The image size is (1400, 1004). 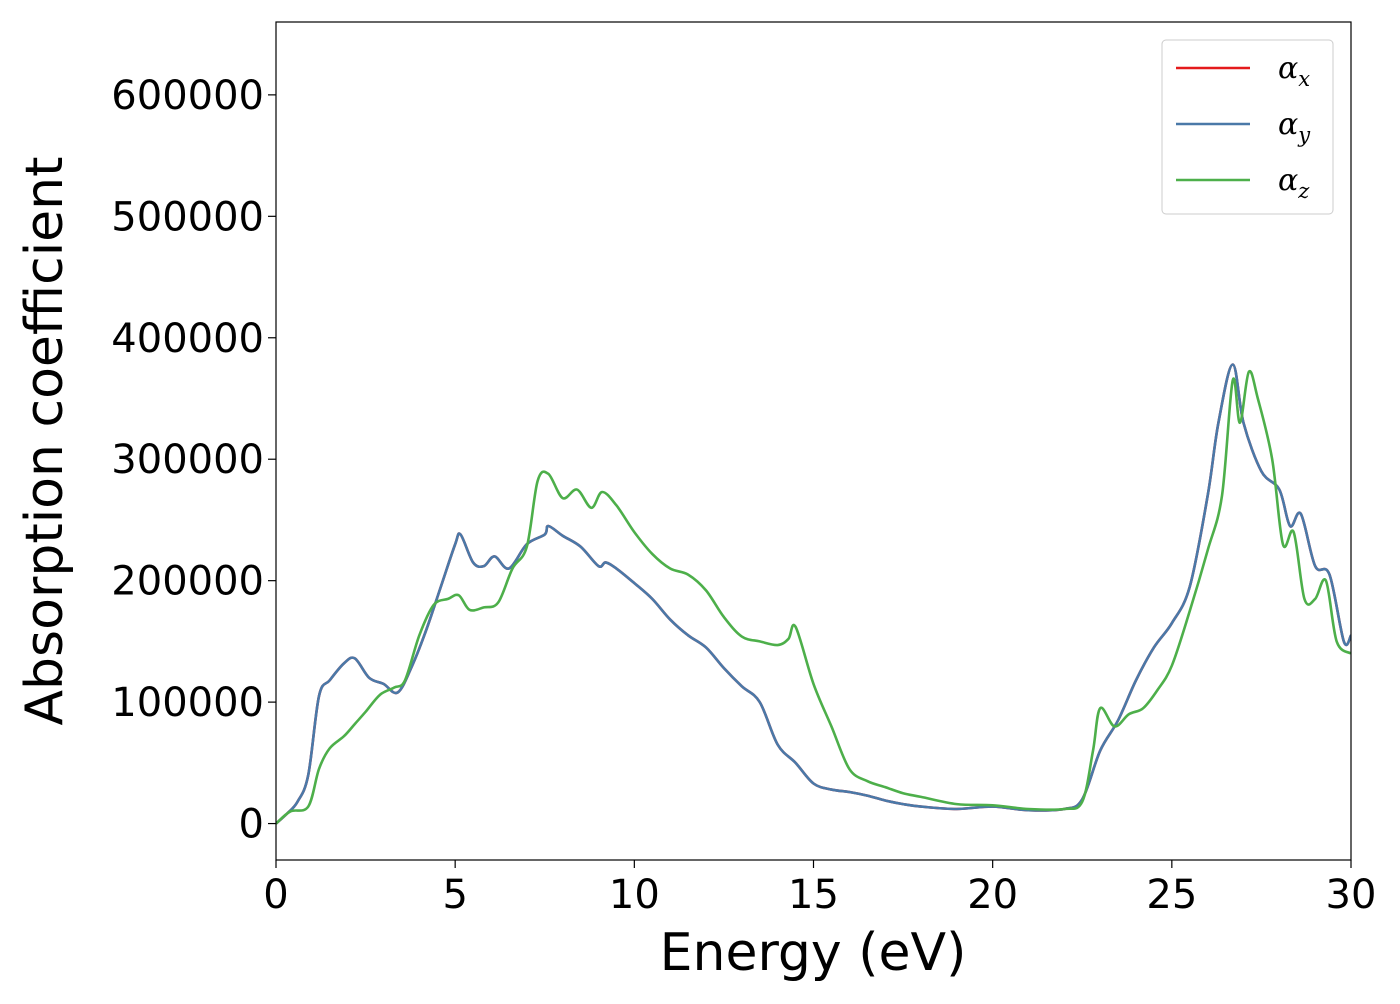 What do you see at coordinates (1351, 895) in the screenshot?
I see `x-tick-label: 30` at bounding box center [1351, 895].